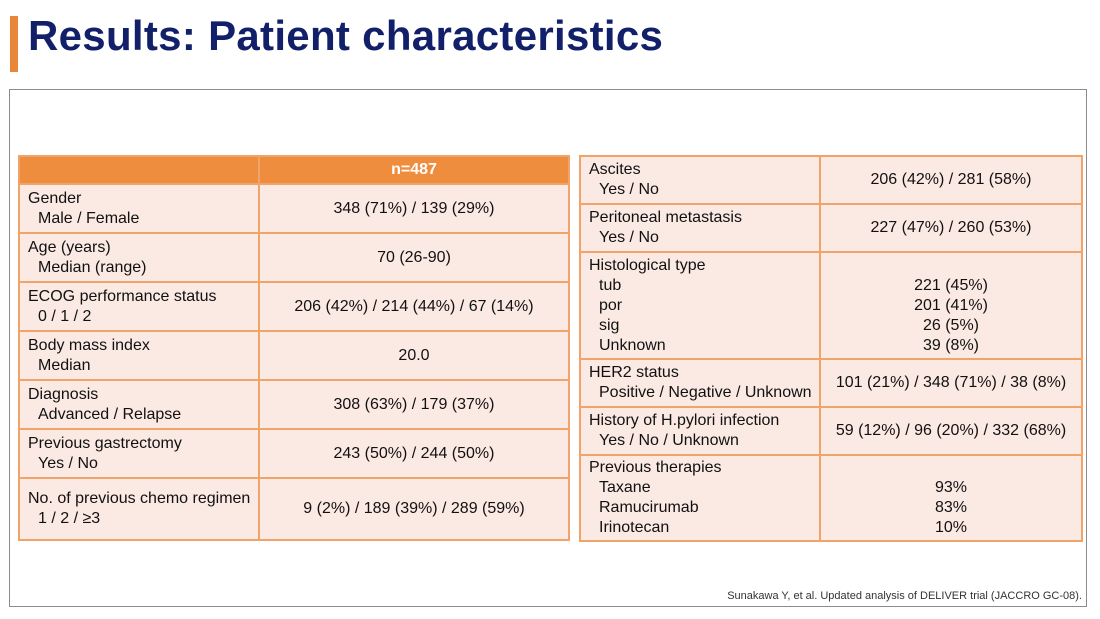 The image size is (1100, 619). I want to click on characteristic-cell: ECOG performance status 0 / 1 / 2, so click(139, 306).